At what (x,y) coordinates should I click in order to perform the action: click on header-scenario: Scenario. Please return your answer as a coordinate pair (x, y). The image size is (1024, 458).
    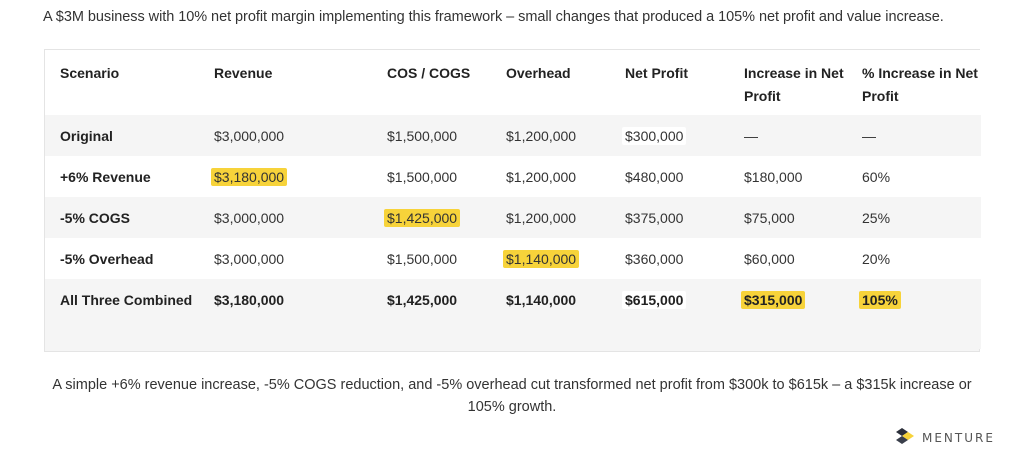
    Looking at the image, I should click on (129, 82).